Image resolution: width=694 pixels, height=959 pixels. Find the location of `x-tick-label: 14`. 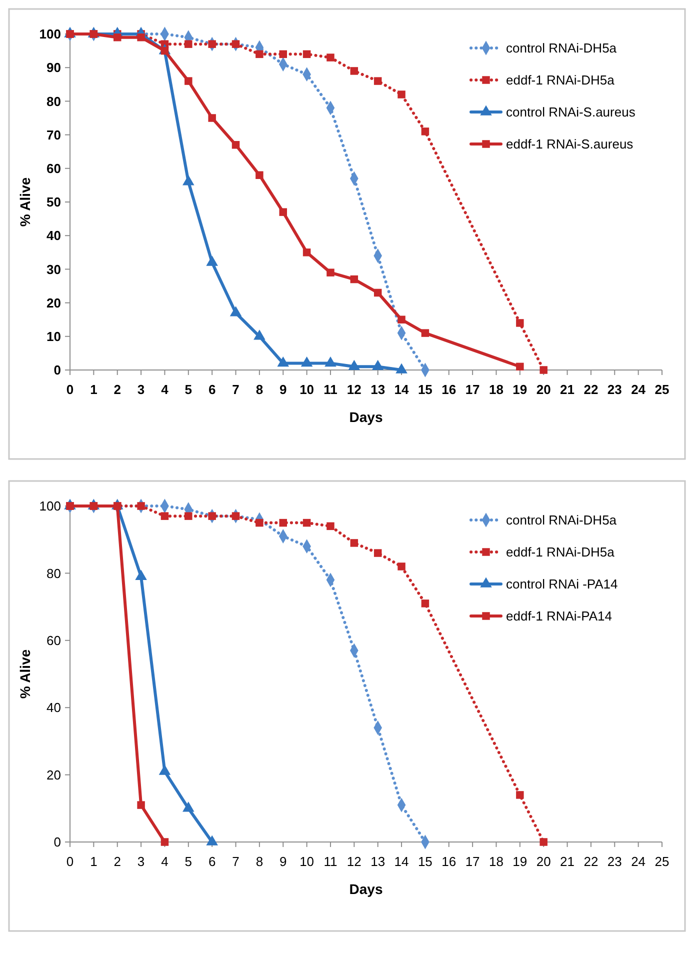

x-tick-label: 14 is located at coordinates (402, 389).